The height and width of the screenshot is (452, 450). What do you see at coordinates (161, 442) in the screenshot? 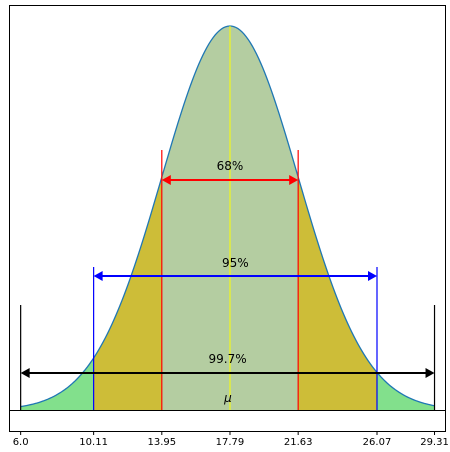
I see `x-tick-label: 13.95` at bounding box center [161, 442].